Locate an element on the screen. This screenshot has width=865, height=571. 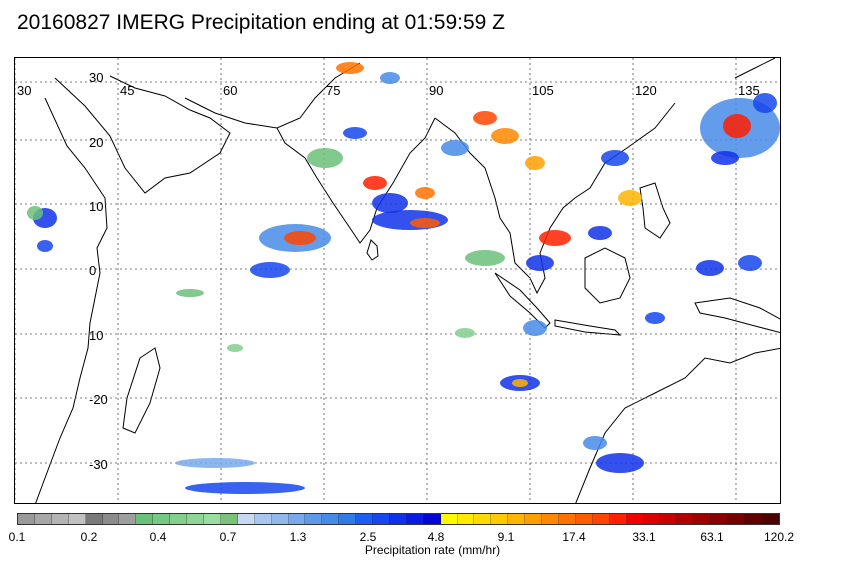
lat-label: -20 is located at coordinates (98, 399).